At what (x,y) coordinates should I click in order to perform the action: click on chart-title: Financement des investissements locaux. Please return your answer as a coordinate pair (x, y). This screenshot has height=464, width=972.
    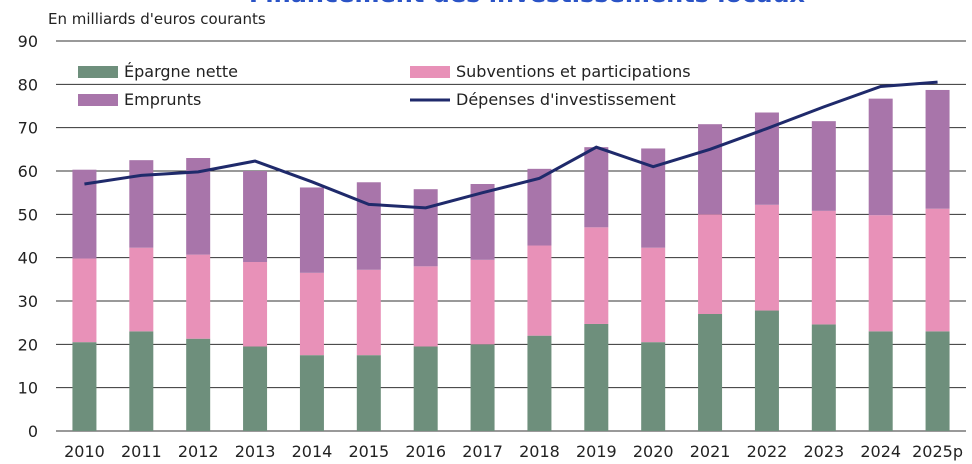
    Looking at the image, I should click on (527, 4).